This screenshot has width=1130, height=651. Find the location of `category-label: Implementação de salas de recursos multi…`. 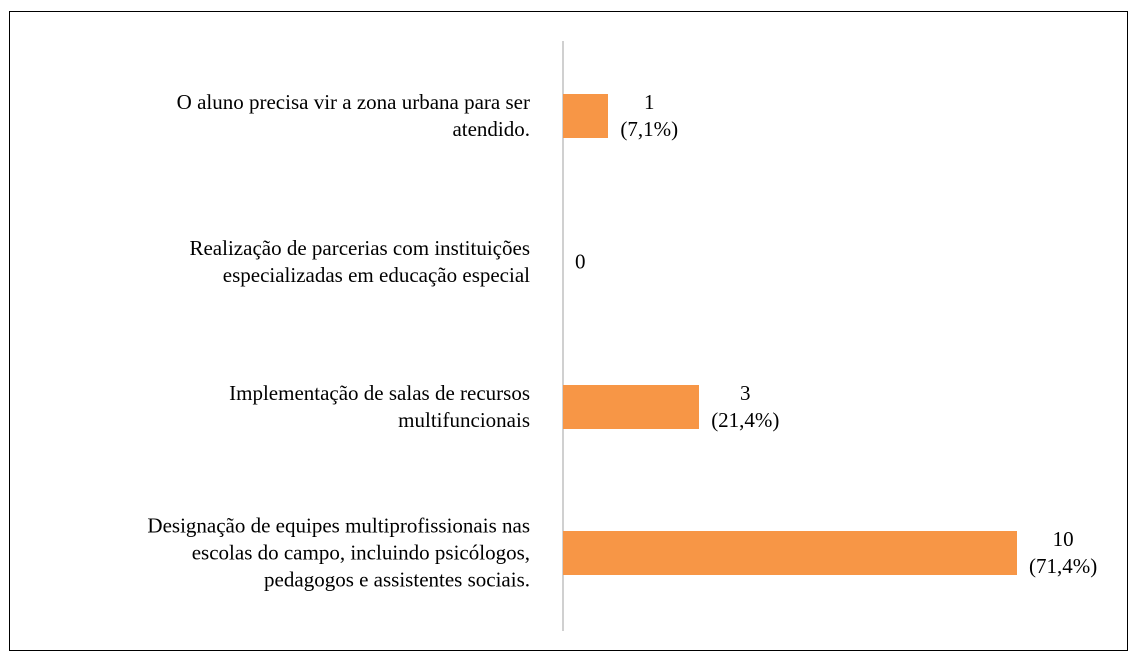

category-label: Implementação de salas de recursos multi… is located at coordinates (379, 407).